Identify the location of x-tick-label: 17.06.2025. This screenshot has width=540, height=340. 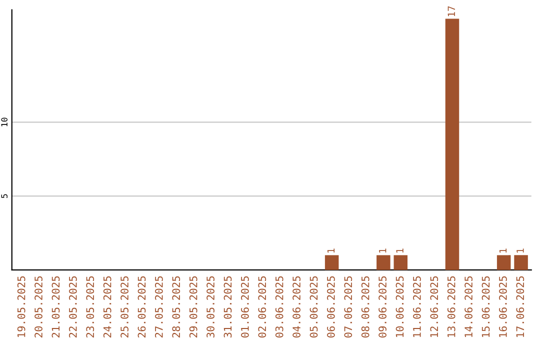
(520, 306).